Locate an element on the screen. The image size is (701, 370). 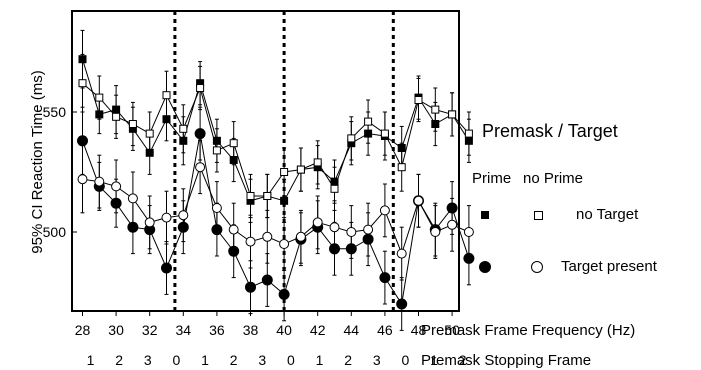
legend-open-square-marker is located at coordinates (538, 215).